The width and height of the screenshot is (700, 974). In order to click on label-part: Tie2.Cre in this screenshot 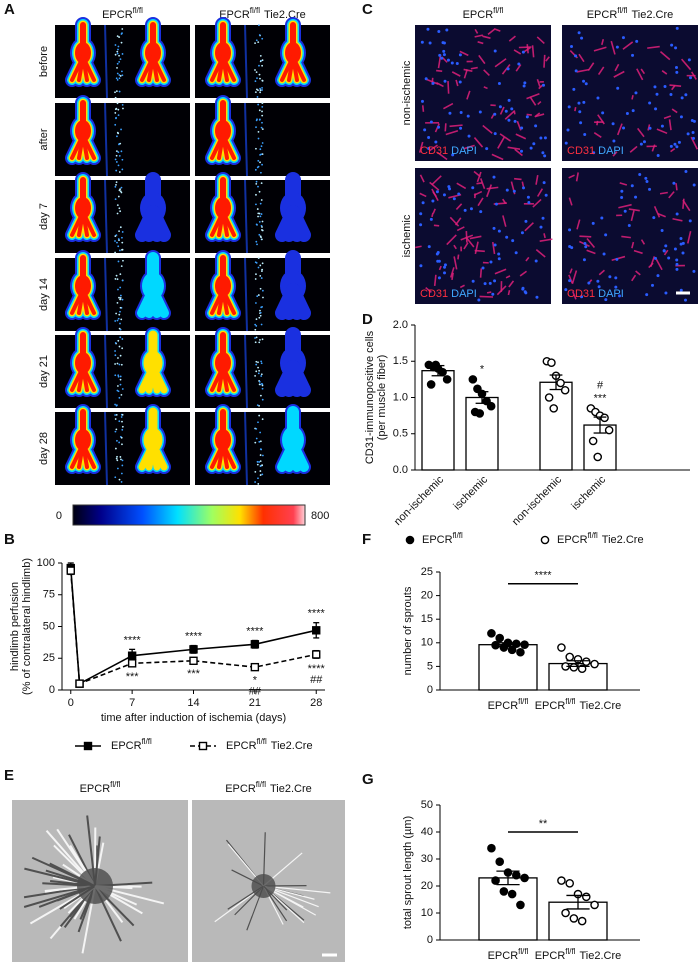, I will do `click(285, 15)`.